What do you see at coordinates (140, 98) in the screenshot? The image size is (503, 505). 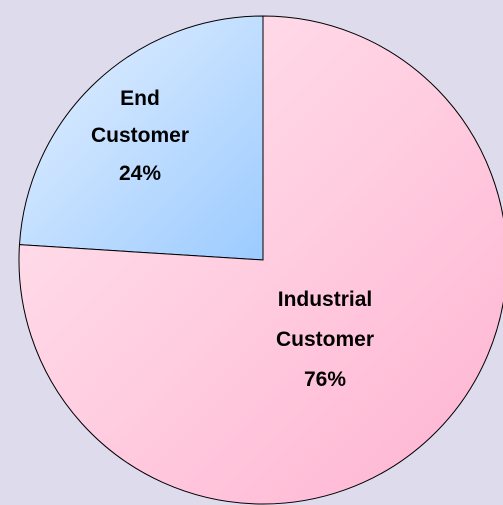 I see `label-end-name-line1: End` at bounding box center [140, 98].